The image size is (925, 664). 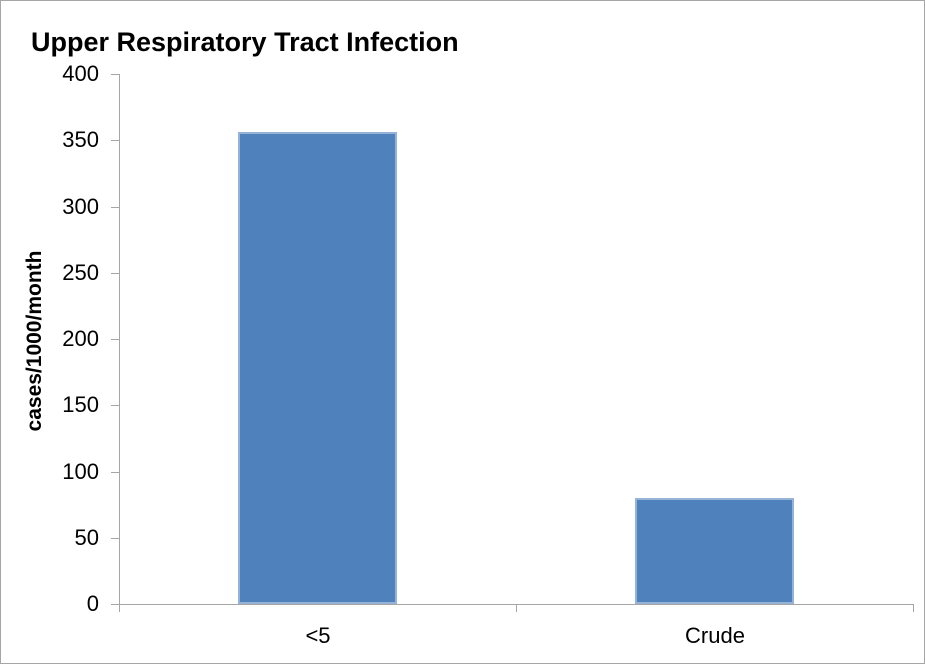 What do you see at coordinates (80, 471) in the screenshot?
I see `y-tick-label: 100` at bounding box center [80, 471].